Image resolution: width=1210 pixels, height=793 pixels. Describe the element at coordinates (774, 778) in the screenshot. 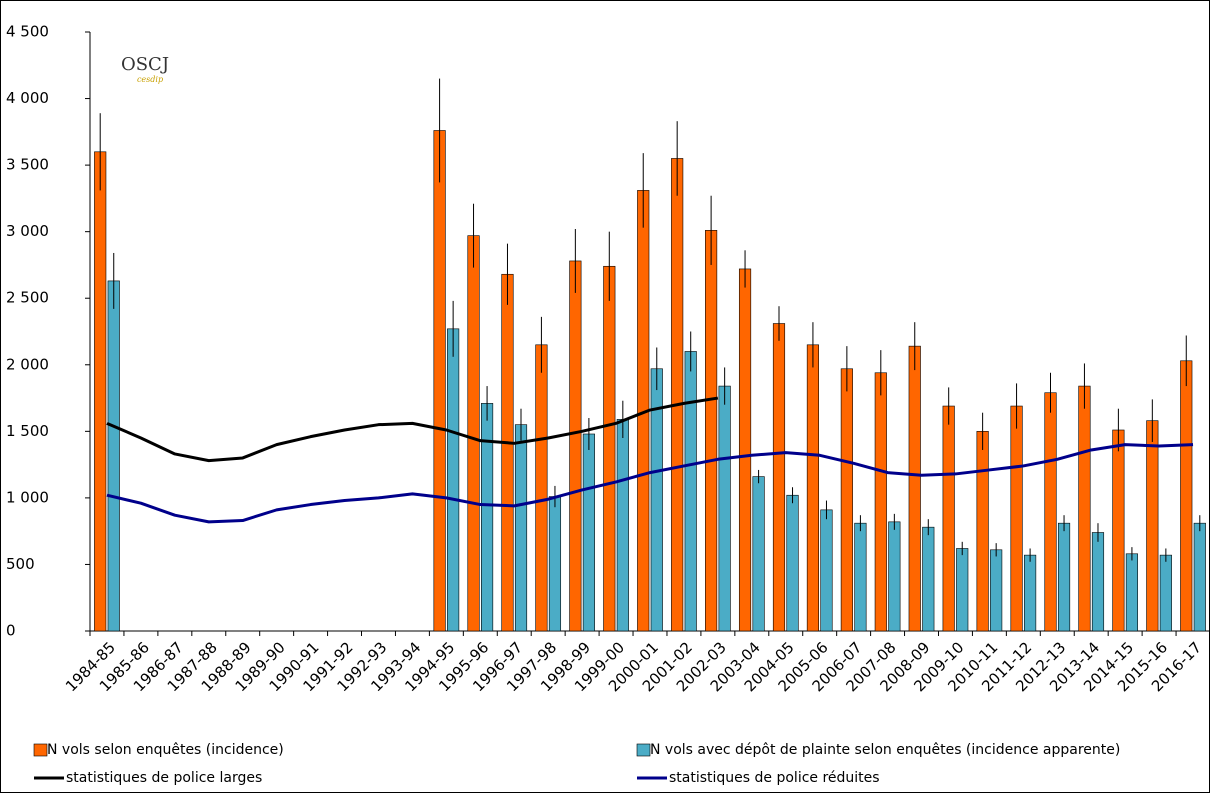

I see `legend-label: statistiques de police réduites` at that location.